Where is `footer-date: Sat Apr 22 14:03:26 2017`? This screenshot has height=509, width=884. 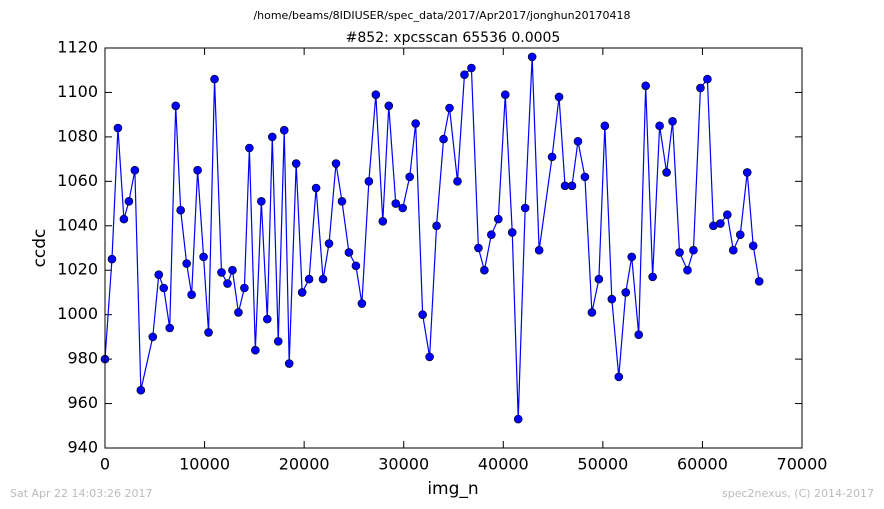
footer-date: Sat Apr 22 14:03:26 2017 is located at coordinates (81, 493).